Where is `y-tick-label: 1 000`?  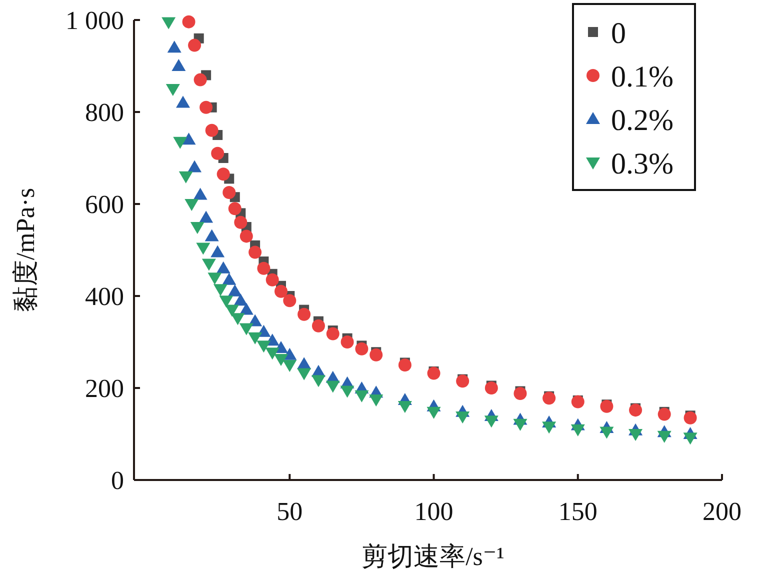 y-tick-label: 1 000 is located at coordinates (95, 20).